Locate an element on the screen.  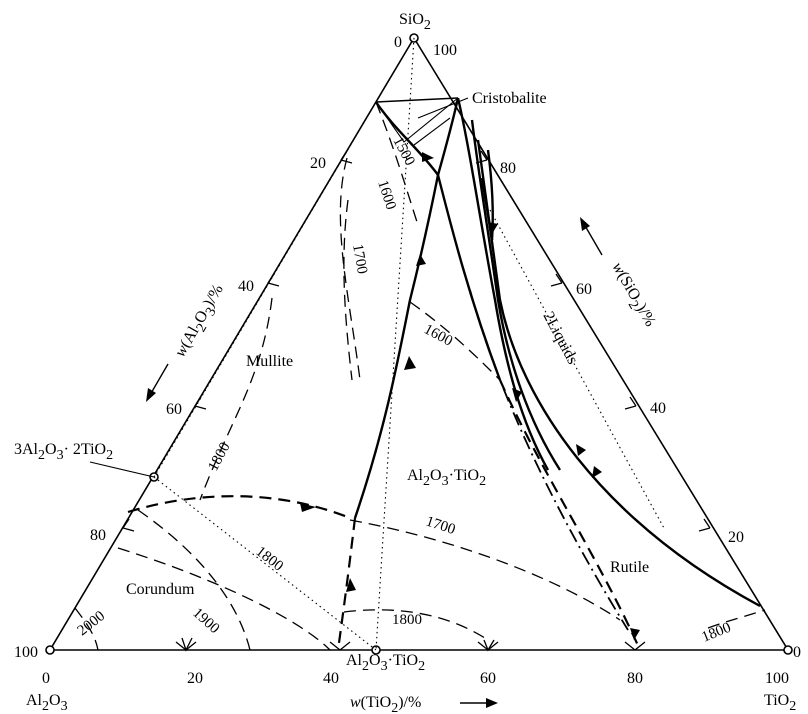
bottom-tick-40: 40 is located at coordinates (331, 678).